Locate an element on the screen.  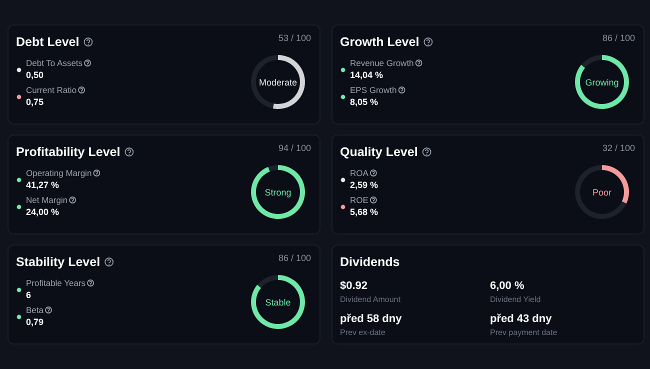
text: Debt Level is located at coordinates (48, 42).